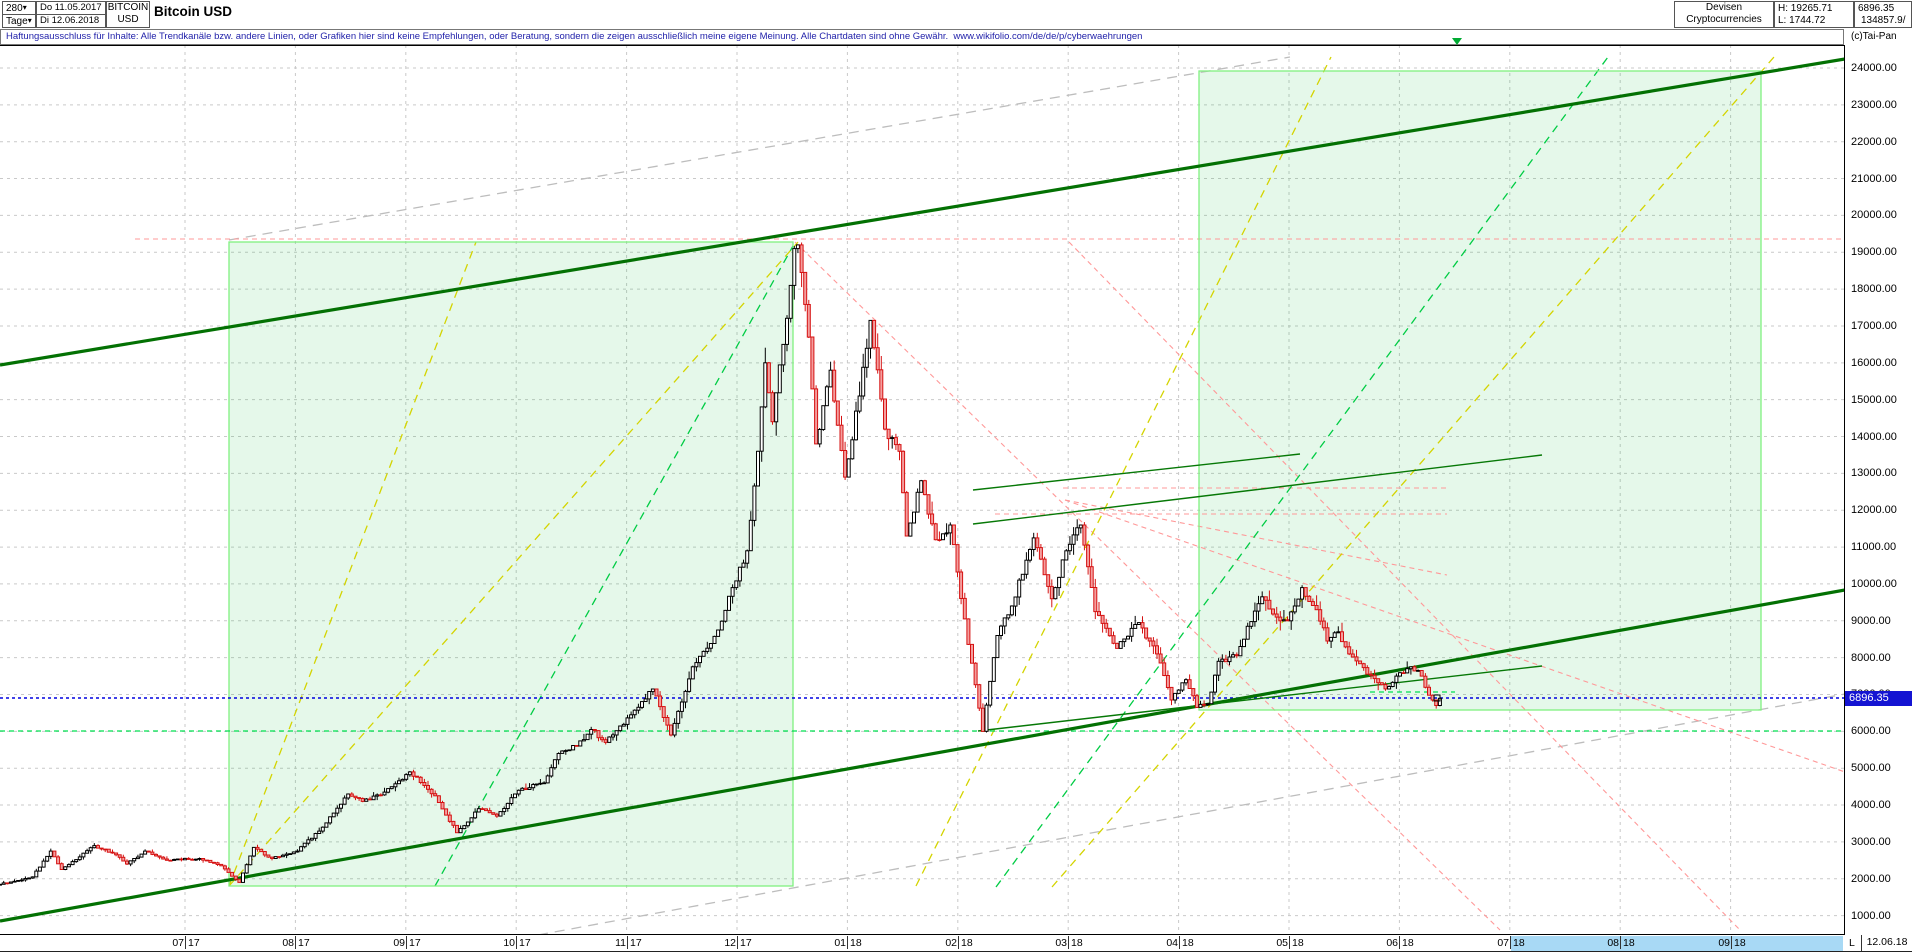  What do you see at coordinates (1724, 7) in the screenshot?
I see `group-name: Devisen` at bounding box center [1724, 7].